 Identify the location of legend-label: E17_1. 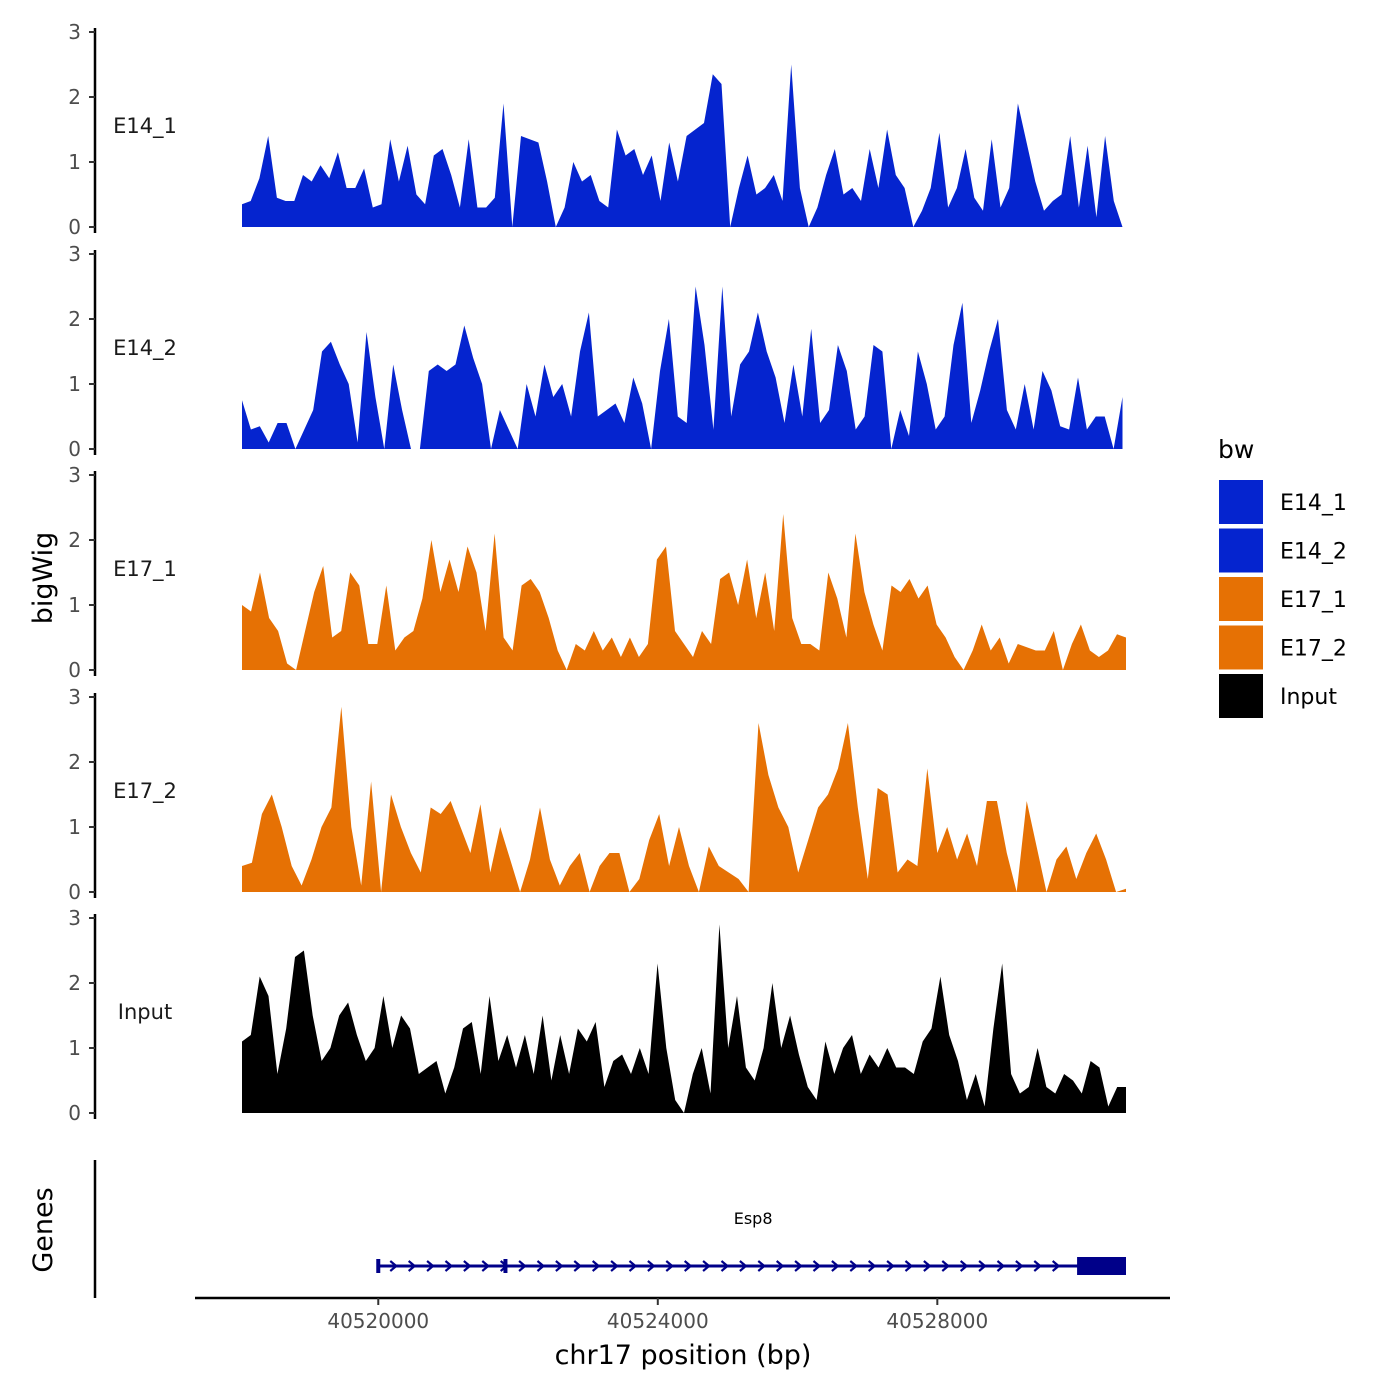
(1313, 600).